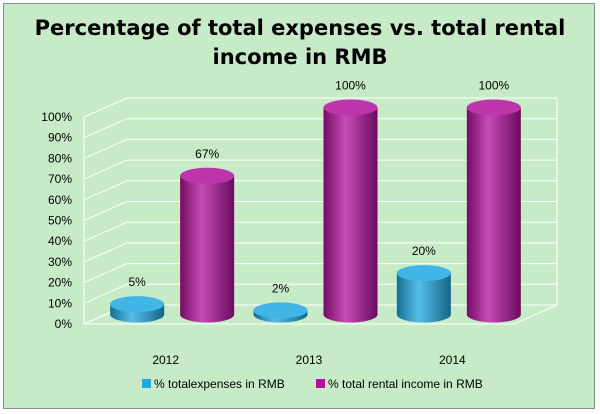  What do you see at coordinates (137, 282) in the screenshot?
I see `data-label: 5%` at bounding box center [137, 282].